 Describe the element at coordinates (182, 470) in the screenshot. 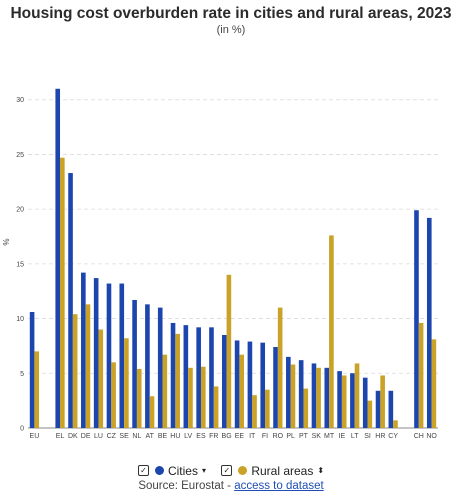

I see `legend-label-cities: Cities` at that location.